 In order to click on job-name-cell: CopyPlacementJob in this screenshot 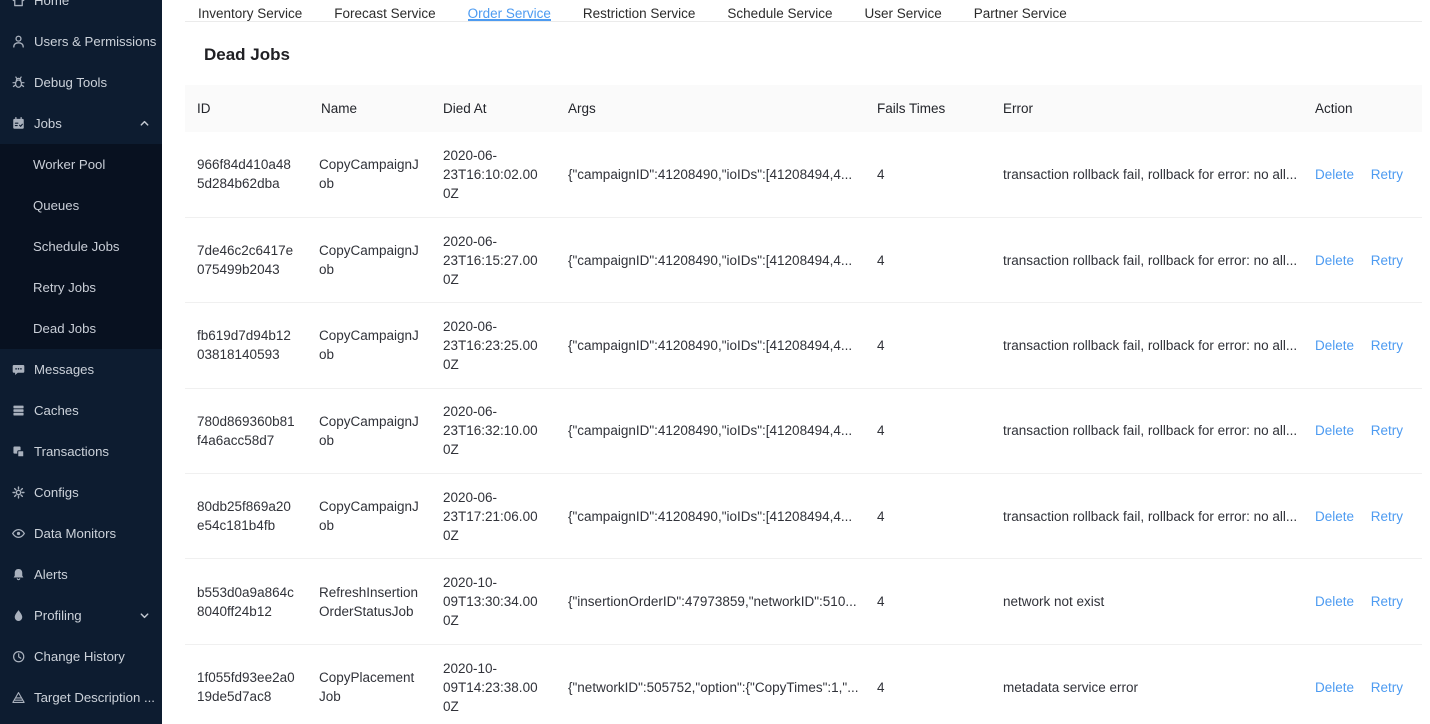, I will do `click(370, 684)`.